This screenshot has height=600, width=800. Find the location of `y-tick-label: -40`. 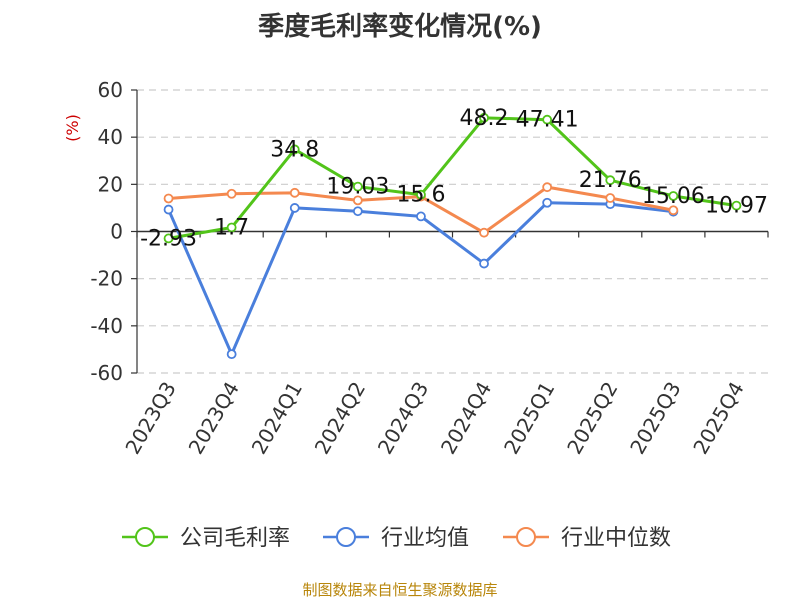

y-tick-label: -40 is located at coordinates (106, 326).